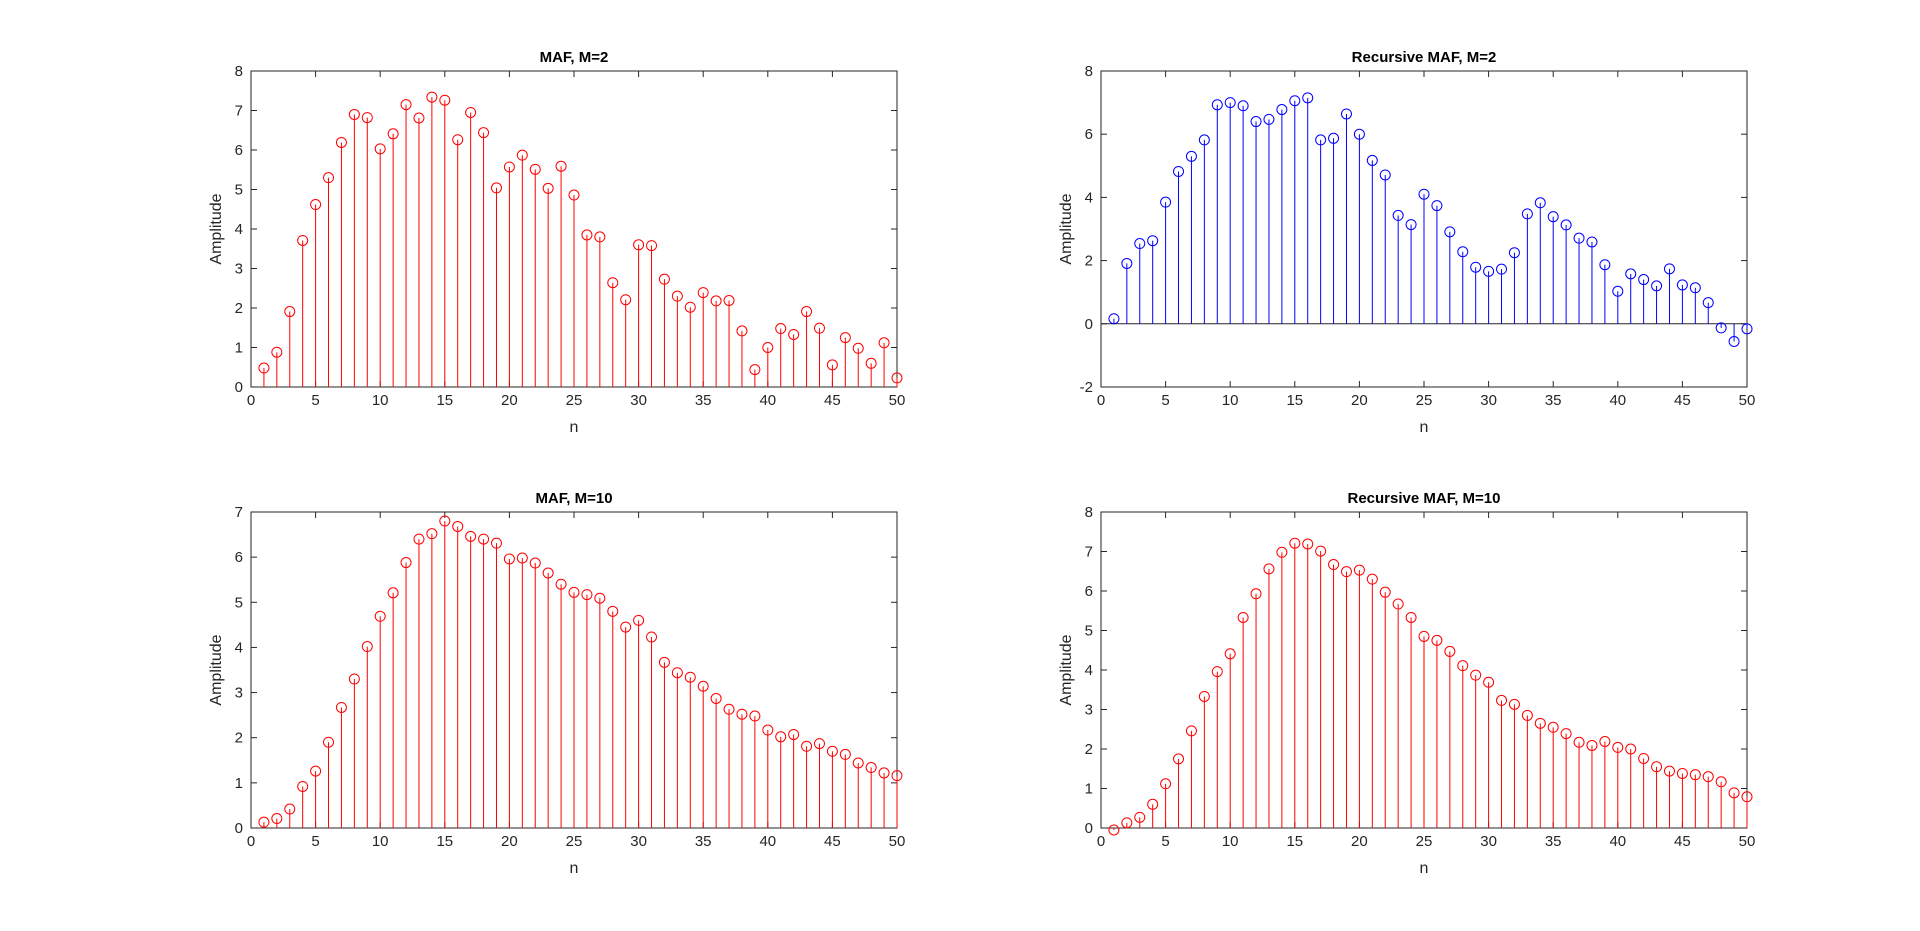 The height and width of the screenshot is (931, 1920). I want to click on y-tick-label: 3, so click(1089, 710).